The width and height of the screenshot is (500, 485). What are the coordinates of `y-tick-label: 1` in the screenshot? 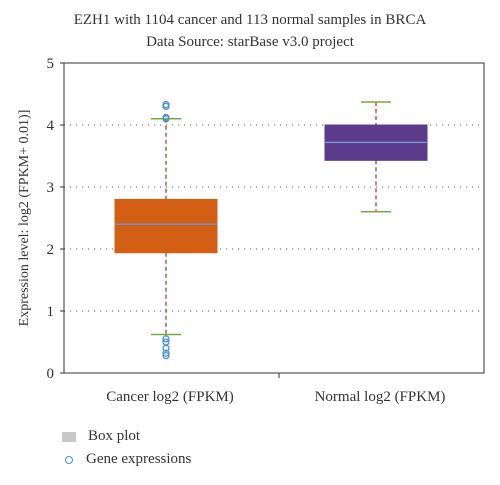 It's located at (51, 312).